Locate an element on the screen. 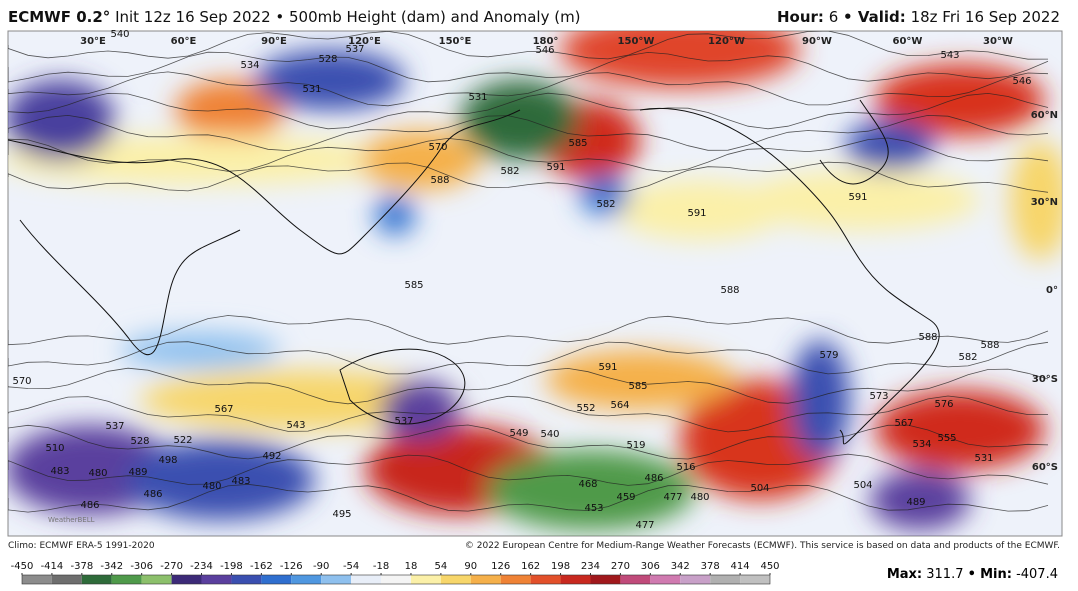 The width and height of the screenshot is (1078, 591). colorbar-label: -18 is located at coordinates (381, 566).